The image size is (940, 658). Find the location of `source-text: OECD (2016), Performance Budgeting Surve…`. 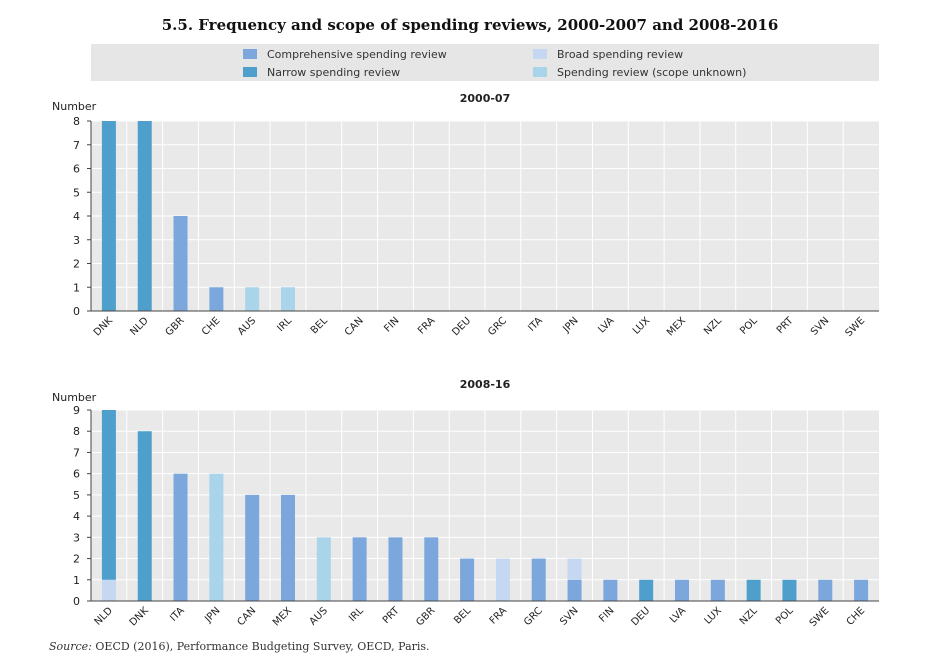

source-text: OECD (2016), Performance Budgeting Surve… is located at coordinates (262, 646).